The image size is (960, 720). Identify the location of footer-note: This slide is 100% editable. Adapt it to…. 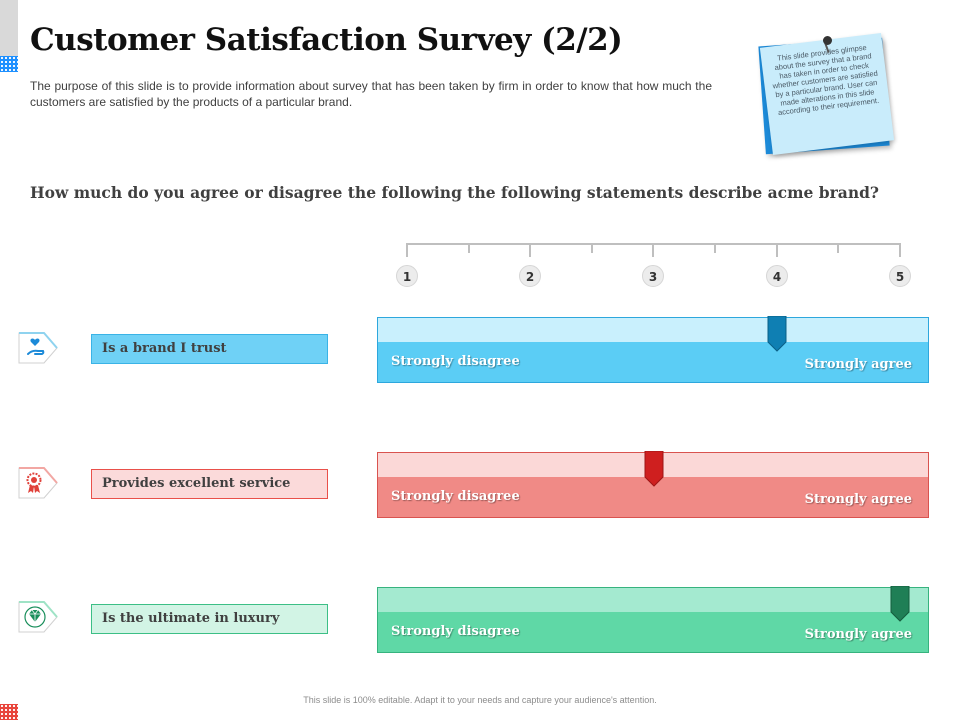
(480, 700).